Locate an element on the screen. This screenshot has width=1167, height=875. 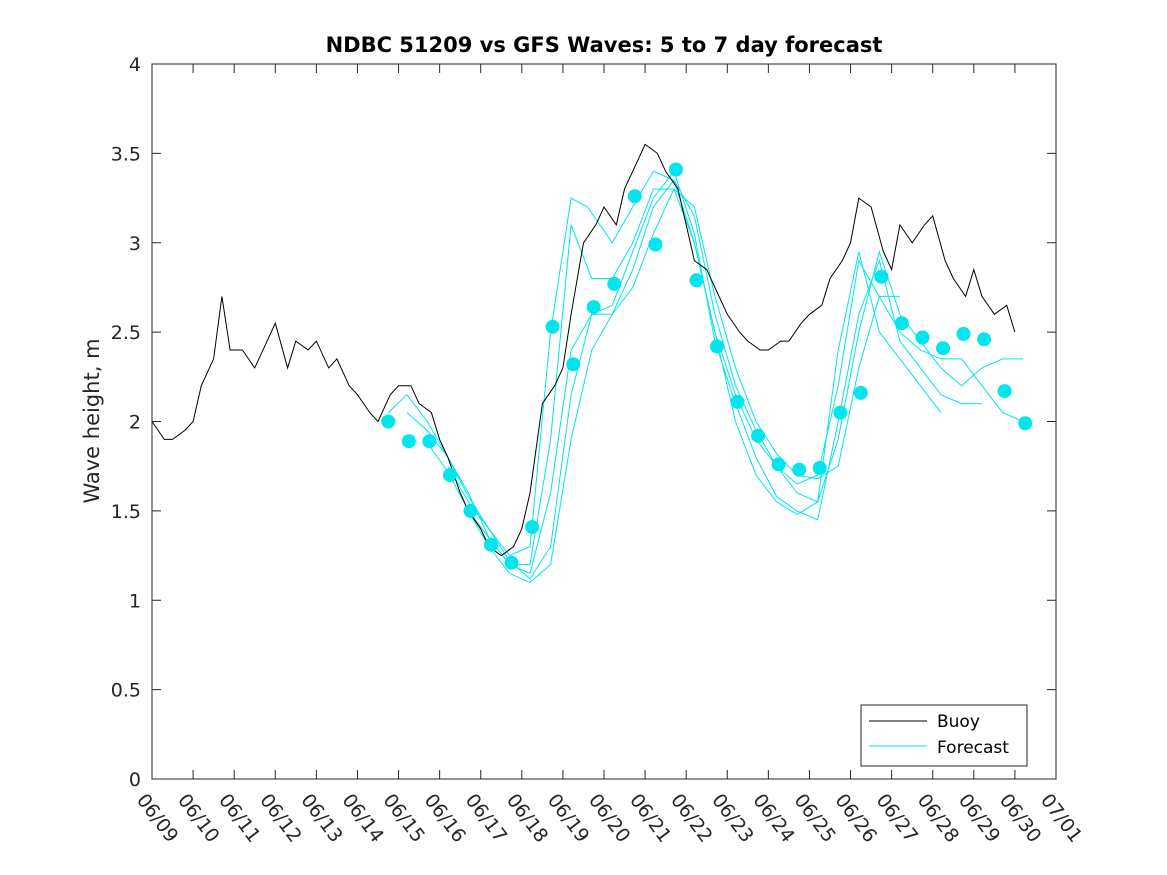
y-tick-label: 4 is located at coordinates (135, 65).